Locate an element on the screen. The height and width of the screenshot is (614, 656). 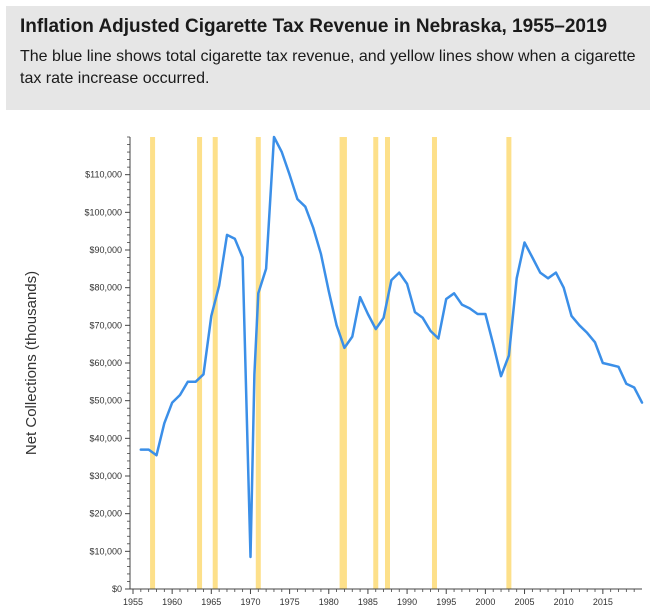
y-tick-label: $70,000 is located at coordinates (105, 325).